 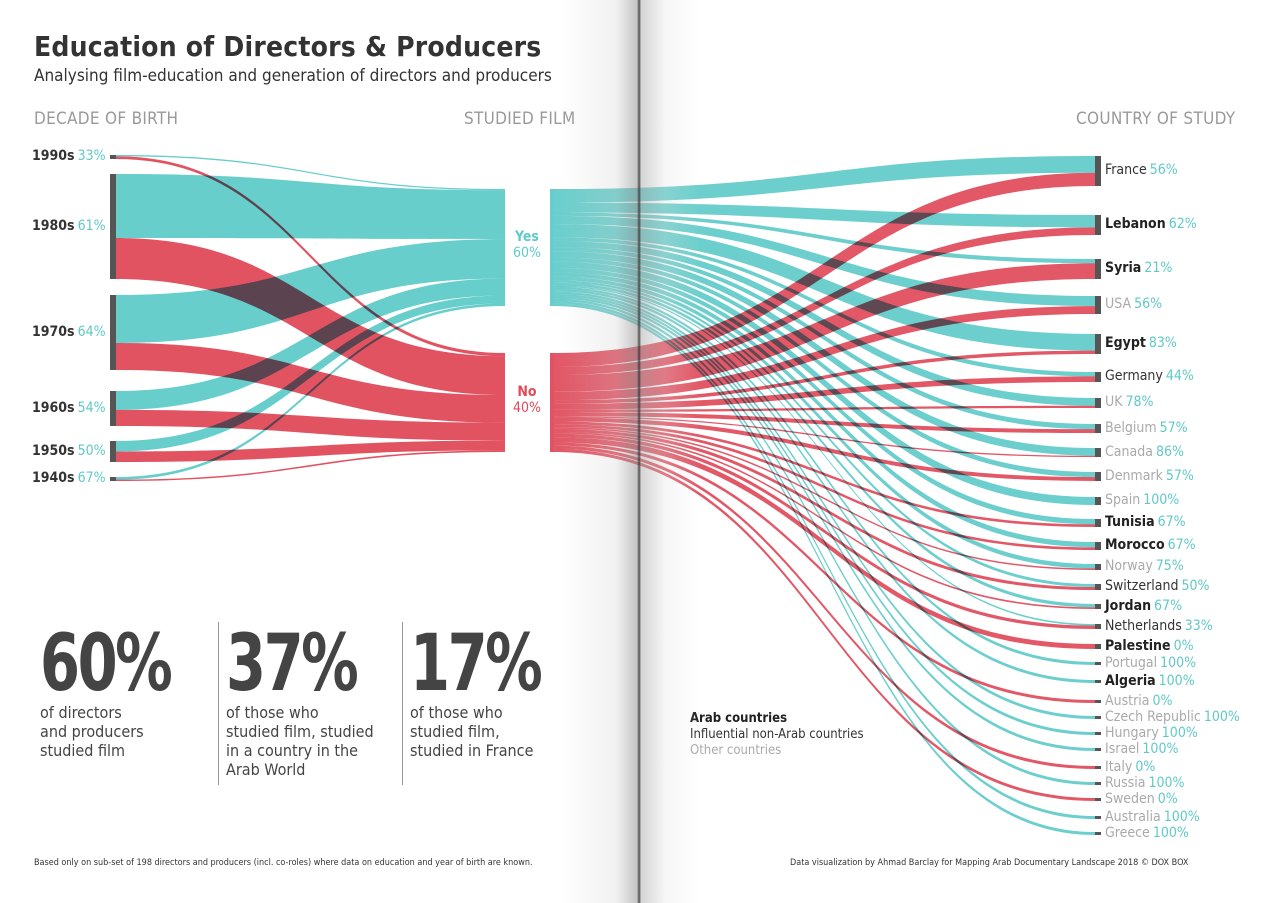 What do you see at coordinates (1098, 833) in the screenshot?
I see `country-node-greece` at bounding box center [1098, 833].